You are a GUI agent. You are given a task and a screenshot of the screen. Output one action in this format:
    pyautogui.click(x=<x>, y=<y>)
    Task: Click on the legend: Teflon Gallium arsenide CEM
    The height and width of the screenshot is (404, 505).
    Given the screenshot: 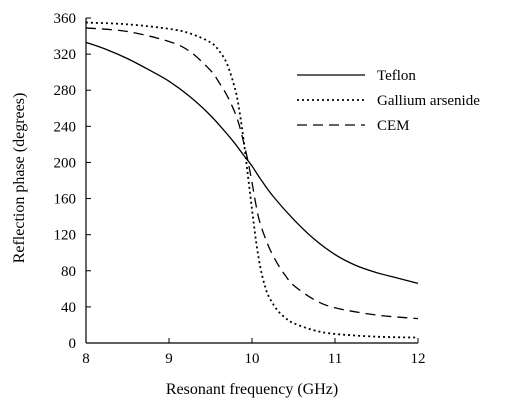 What is the action you would take?
    pyautogui.click(x=388, y=101)
    